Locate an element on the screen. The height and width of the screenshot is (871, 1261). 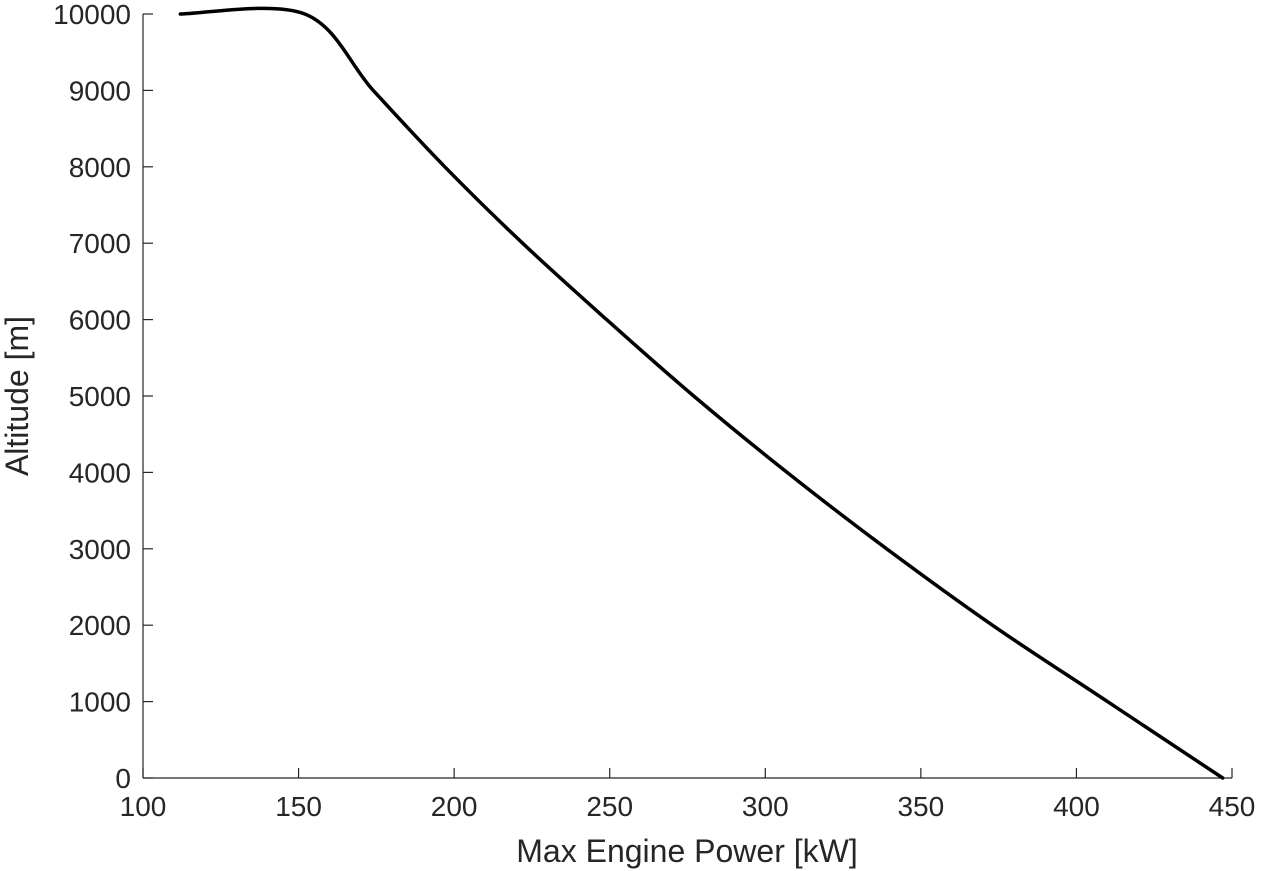
x-tick-label: 400 is located at coordinates (1076, 806).